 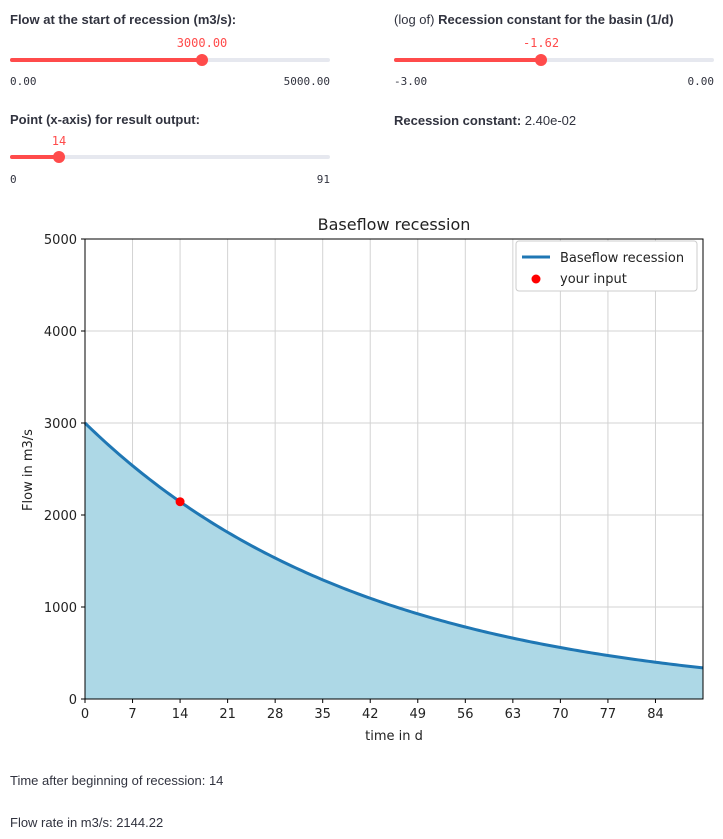 I want to click on recession-constant-value: 2.40e-02, so click(x=550, y=120).